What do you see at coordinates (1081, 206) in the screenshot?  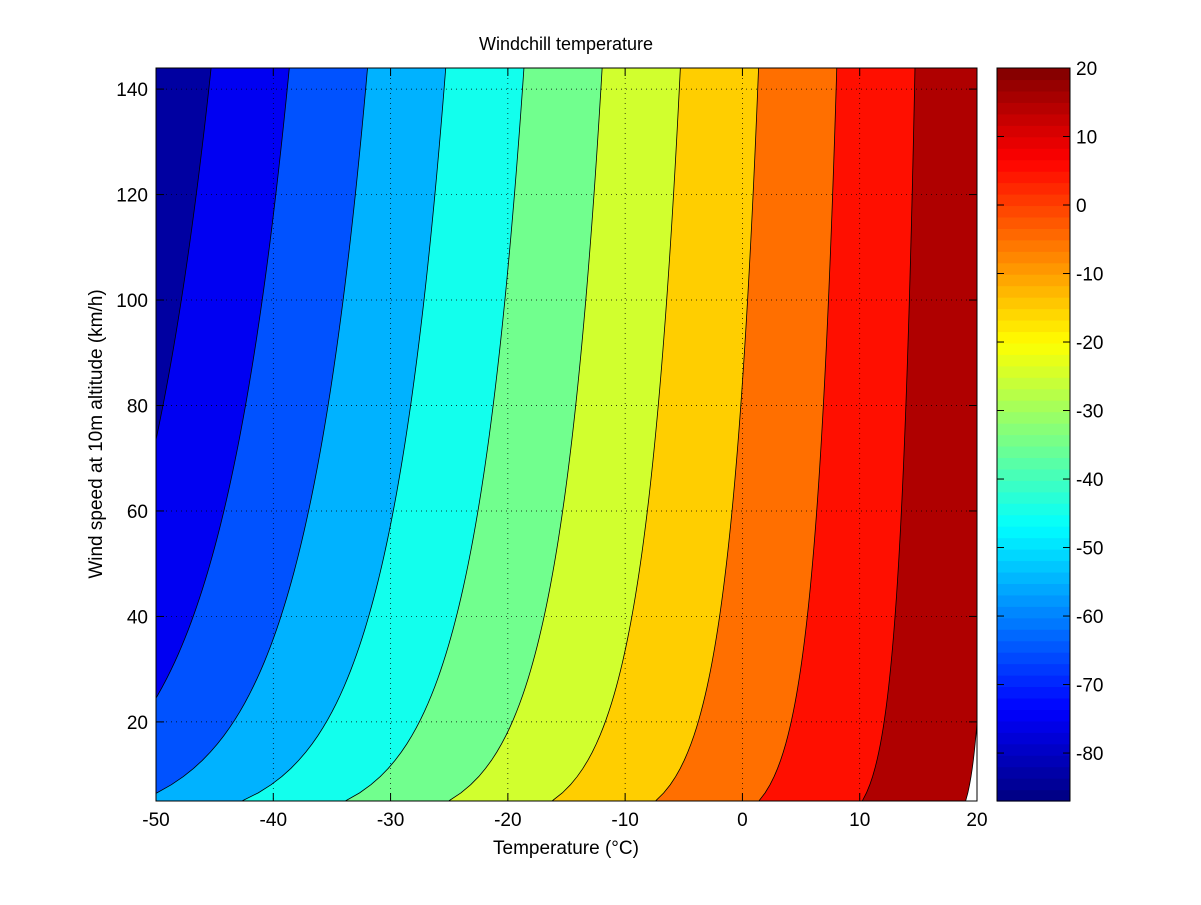 I see `colorbar-tick-label: 0` at bounding box center [1081, 206].